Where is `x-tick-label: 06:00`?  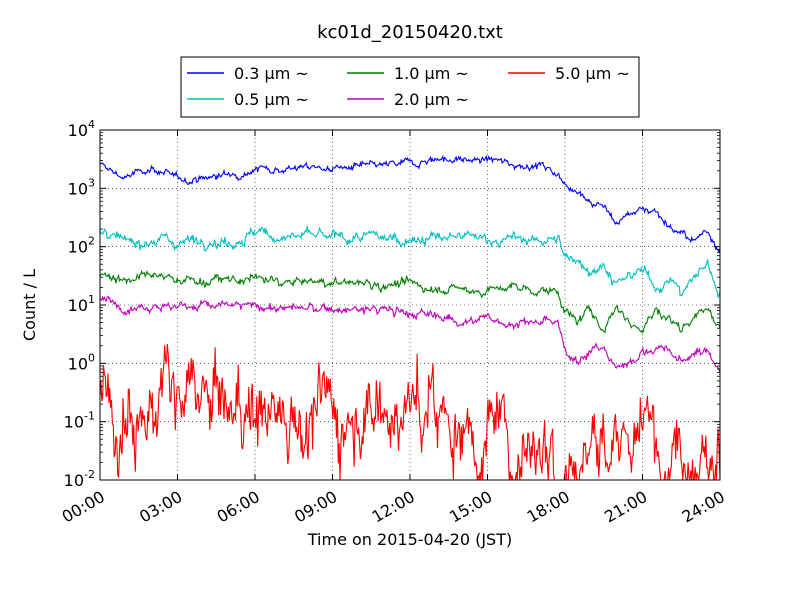
x-tick-label: 06:00 is located at coordinates (238, 507).